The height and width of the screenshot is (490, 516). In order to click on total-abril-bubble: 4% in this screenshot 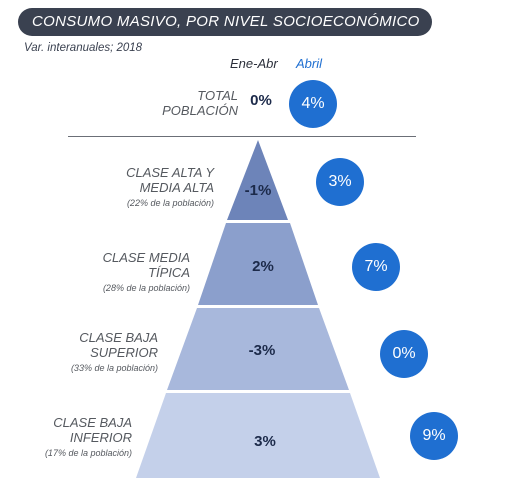, I will do `click(313, 104)`.